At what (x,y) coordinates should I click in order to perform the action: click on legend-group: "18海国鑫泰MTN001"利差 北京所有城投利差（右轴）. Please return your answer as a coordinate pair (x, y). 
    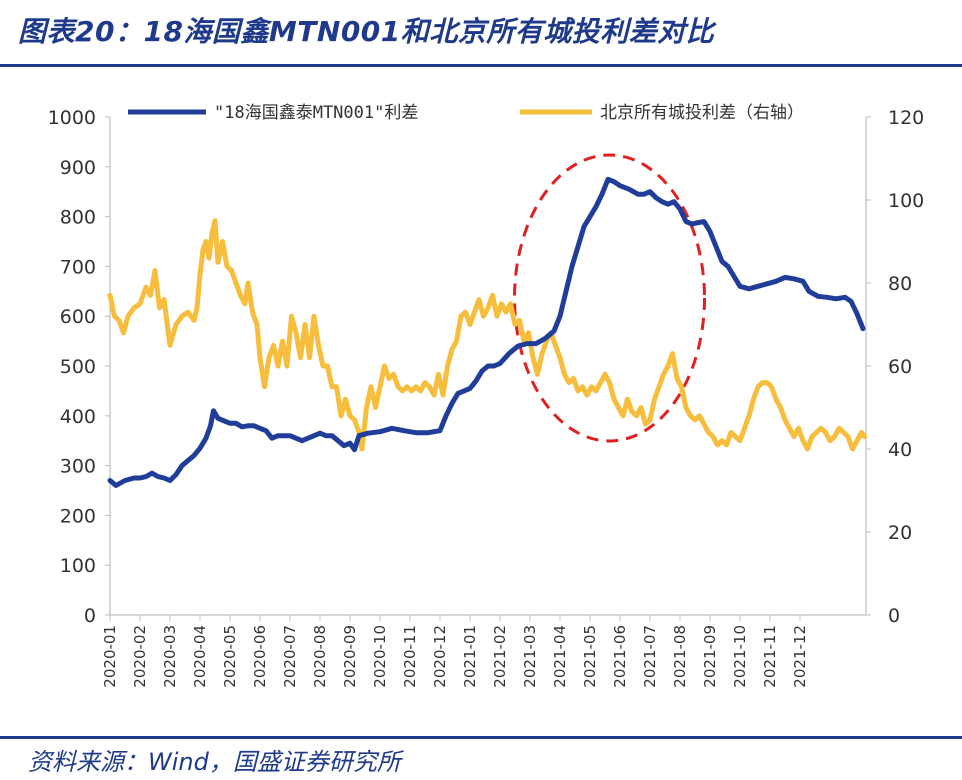
    Looking at the image, I should click on (466, 113).